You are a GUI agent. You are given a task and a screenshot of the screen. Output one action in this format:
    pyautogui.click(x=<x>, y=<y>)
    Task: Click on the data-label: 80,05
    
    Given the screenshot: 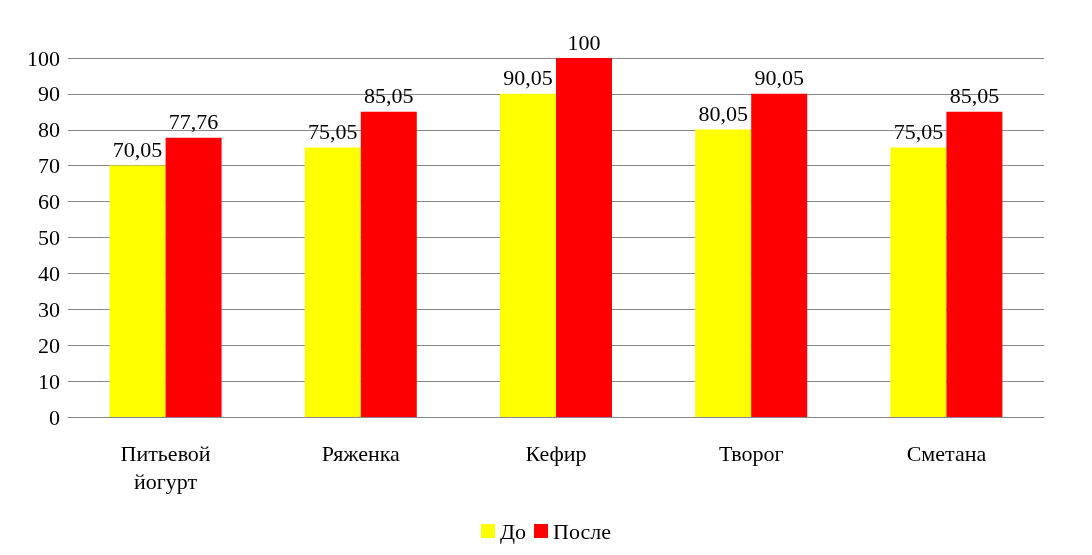 What is the action you would take?
    pyautogui.click(x=723, y=114)
    